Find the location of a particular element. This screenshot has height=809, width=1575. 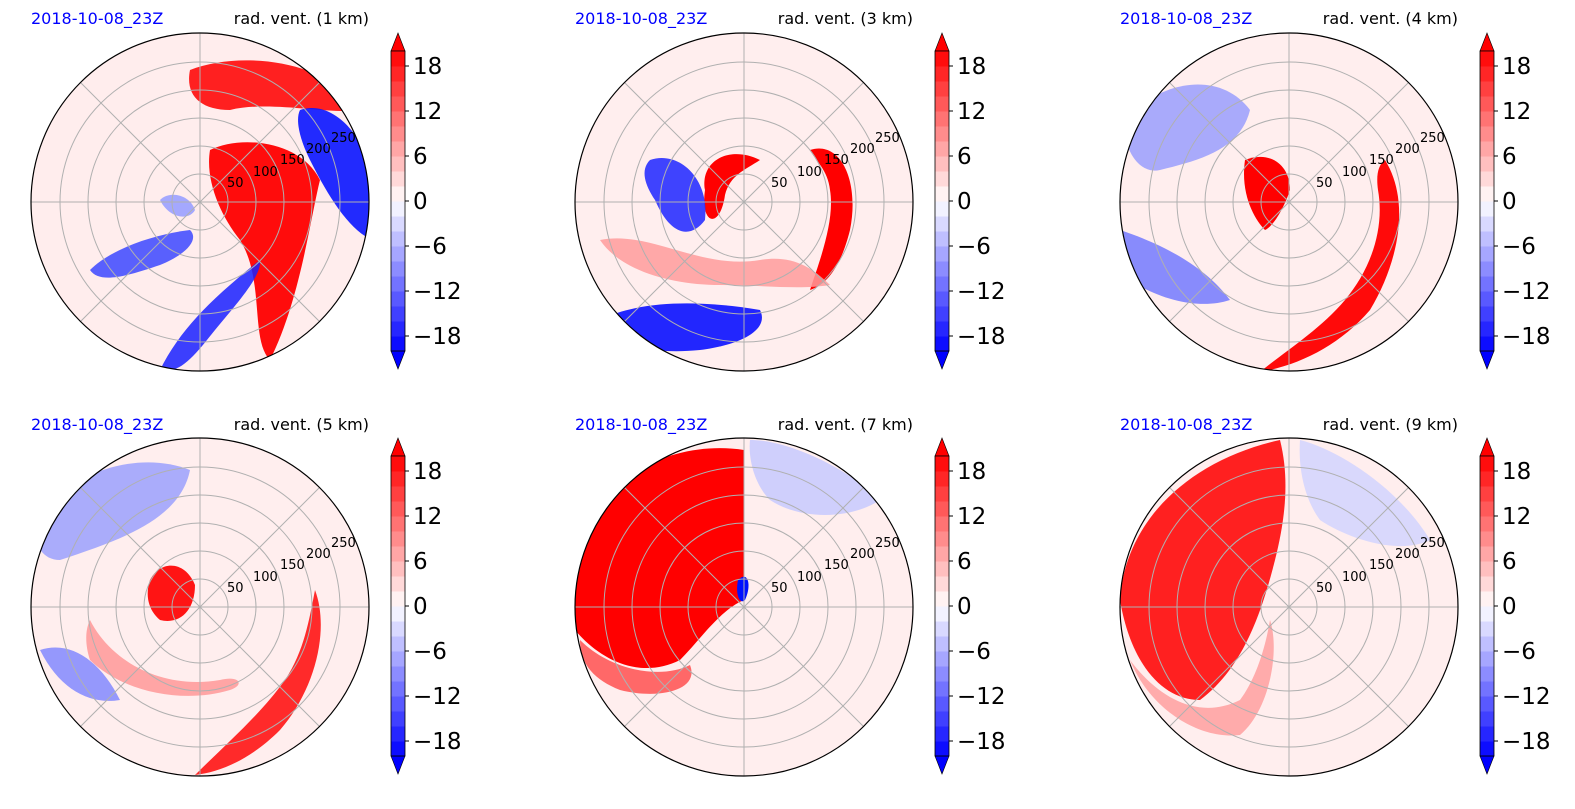

panel-4-positive-arc is located at coordinates (258, 682).